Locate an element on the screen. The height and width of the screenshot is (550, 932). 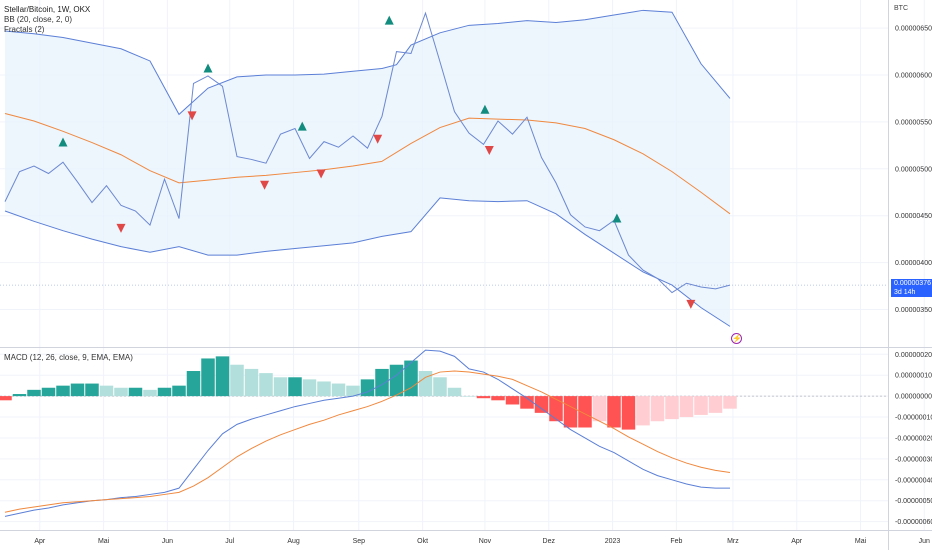
symbol-title: Stellar/Bitcoin, 1W, OKX is located at coordinates (47, 9).